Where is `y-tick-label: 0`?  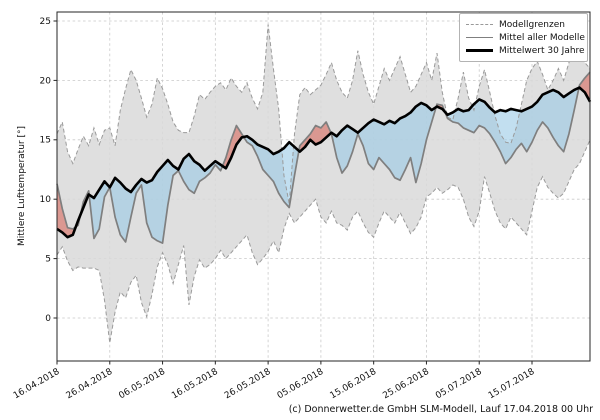 y-tick-label: 0 is located at coordinates (48, 319).